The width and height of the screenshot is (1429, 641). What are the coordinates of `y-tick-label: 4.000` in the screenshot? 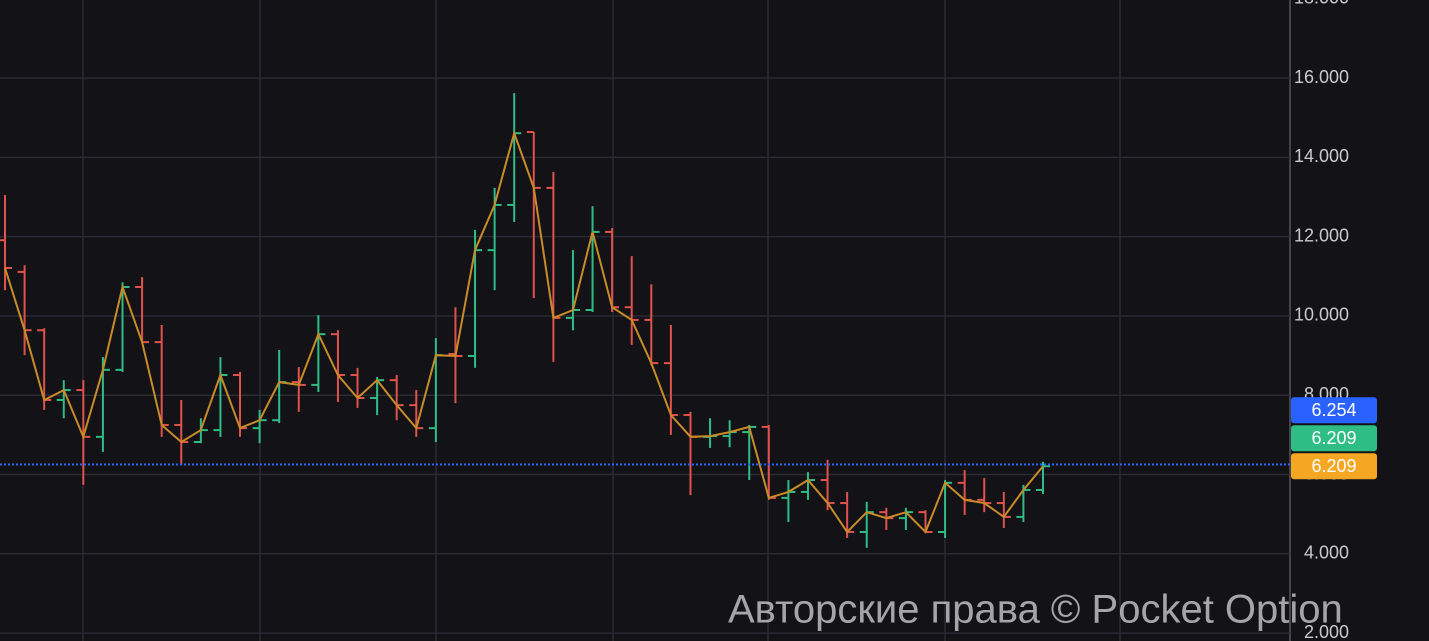 It's located at (1326, 553).